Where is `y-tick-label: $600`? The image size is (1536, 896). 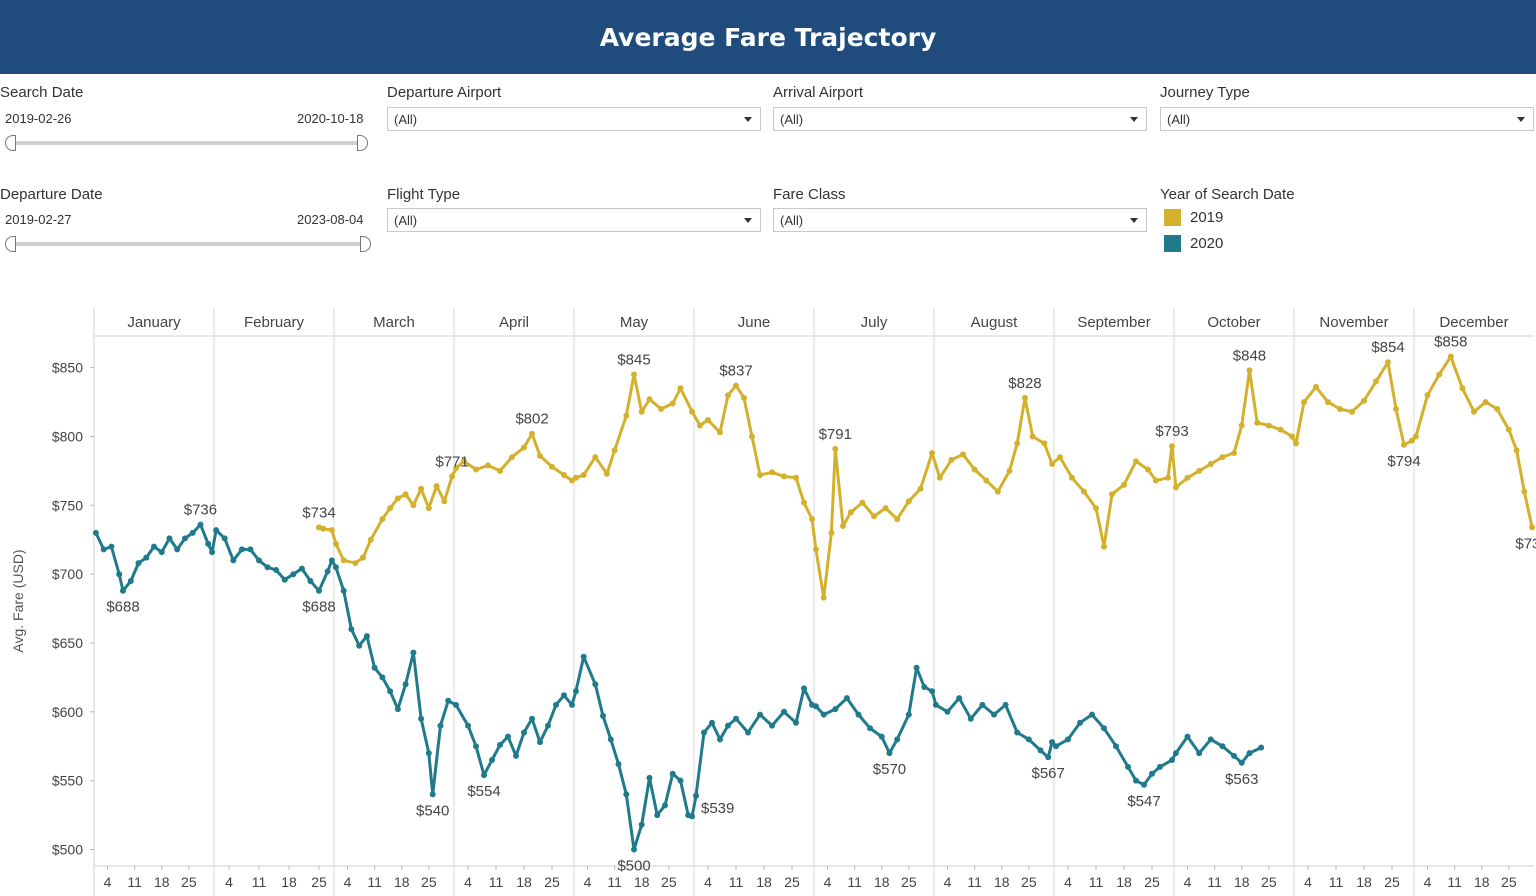
y-tick-label: $600 is located at coordinates (67, 712).